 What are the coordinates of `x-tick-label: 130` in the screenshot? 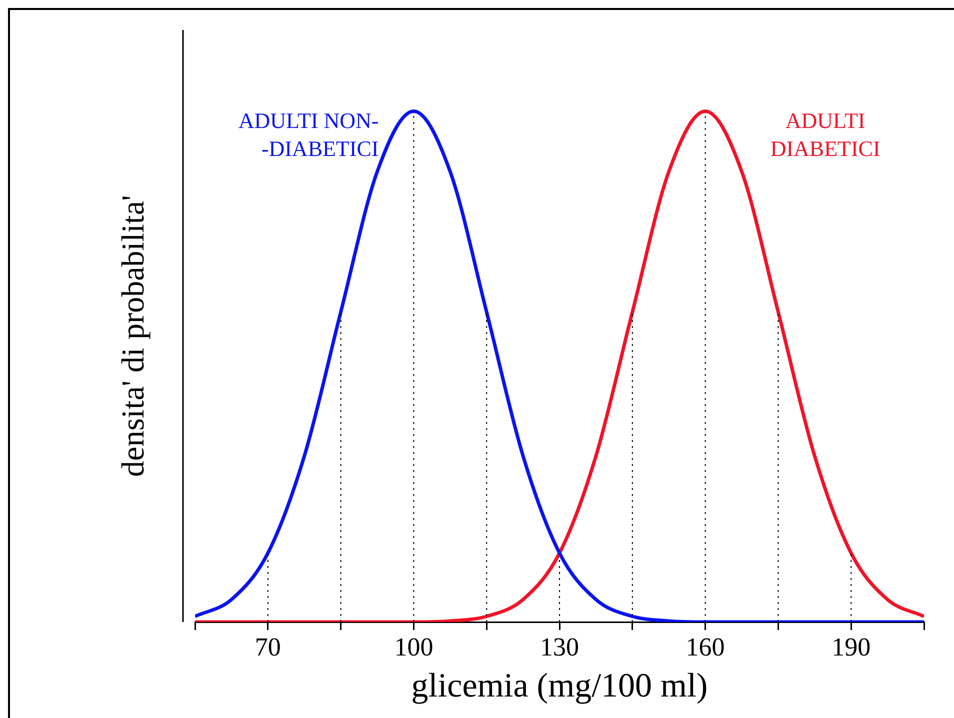 It's located at (559, 647).